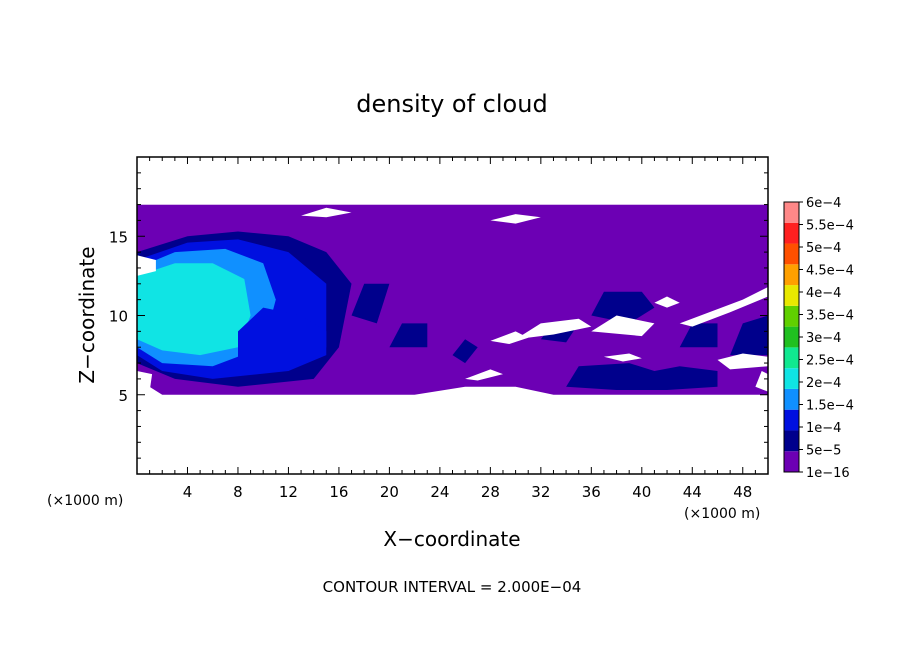  What do you see at coordinates (288, 492) in the screenshot?
I see `x-tick-label: 12` at bounding box center [288, 492].